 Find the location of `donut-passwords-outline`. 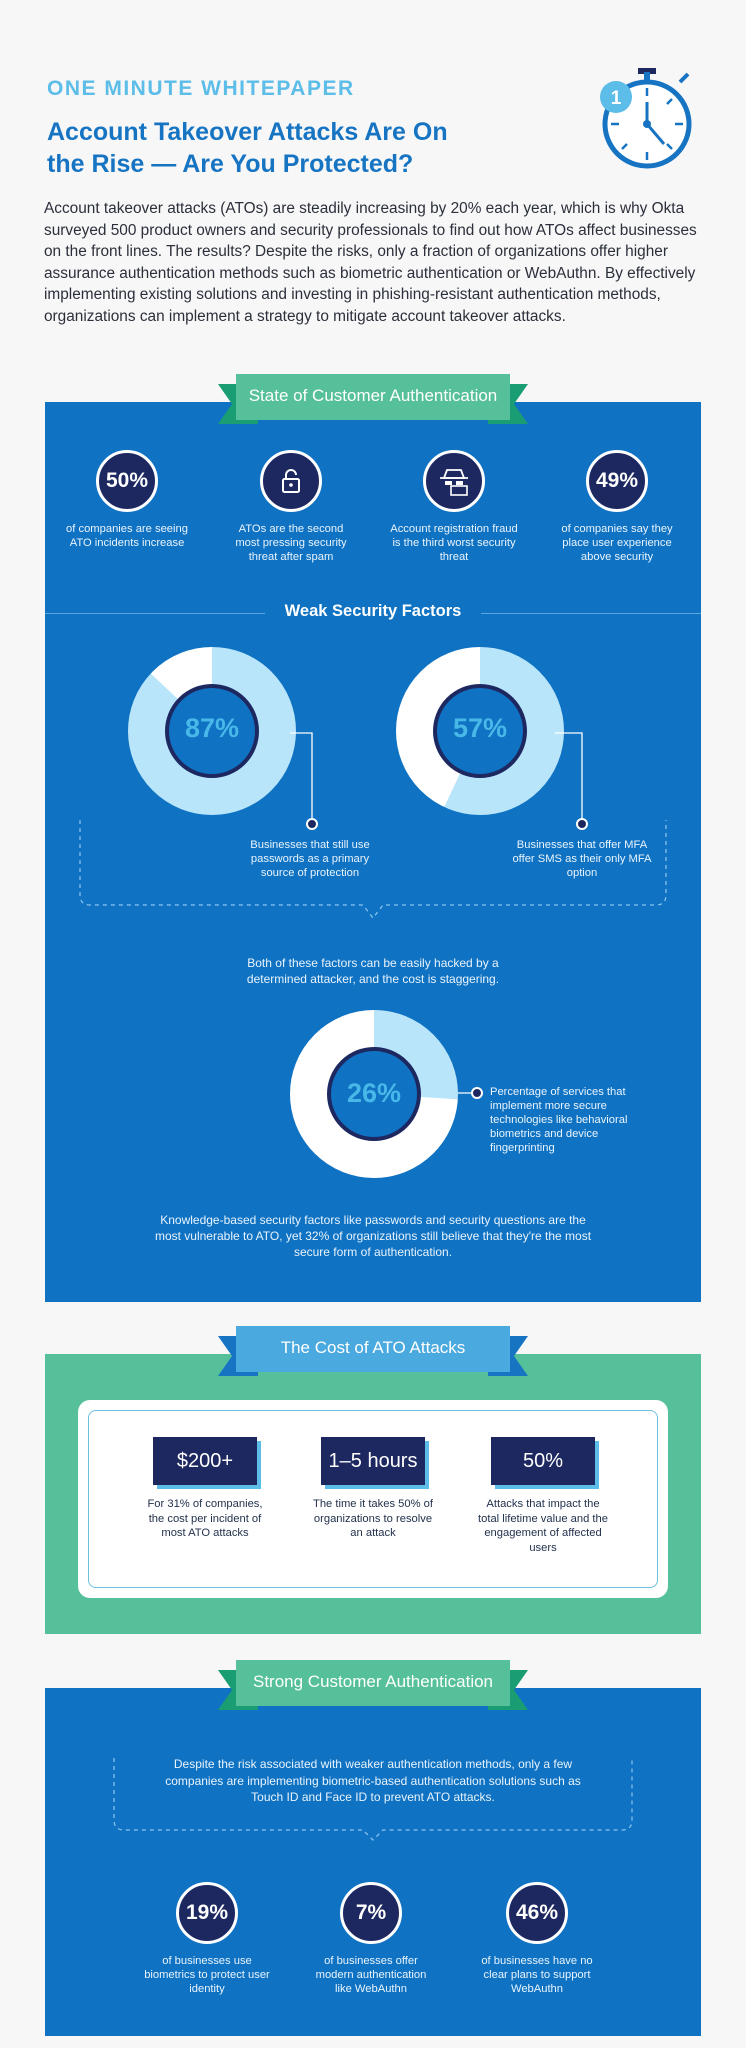

donut-passwords-outline is located at coordinates (212, 731).